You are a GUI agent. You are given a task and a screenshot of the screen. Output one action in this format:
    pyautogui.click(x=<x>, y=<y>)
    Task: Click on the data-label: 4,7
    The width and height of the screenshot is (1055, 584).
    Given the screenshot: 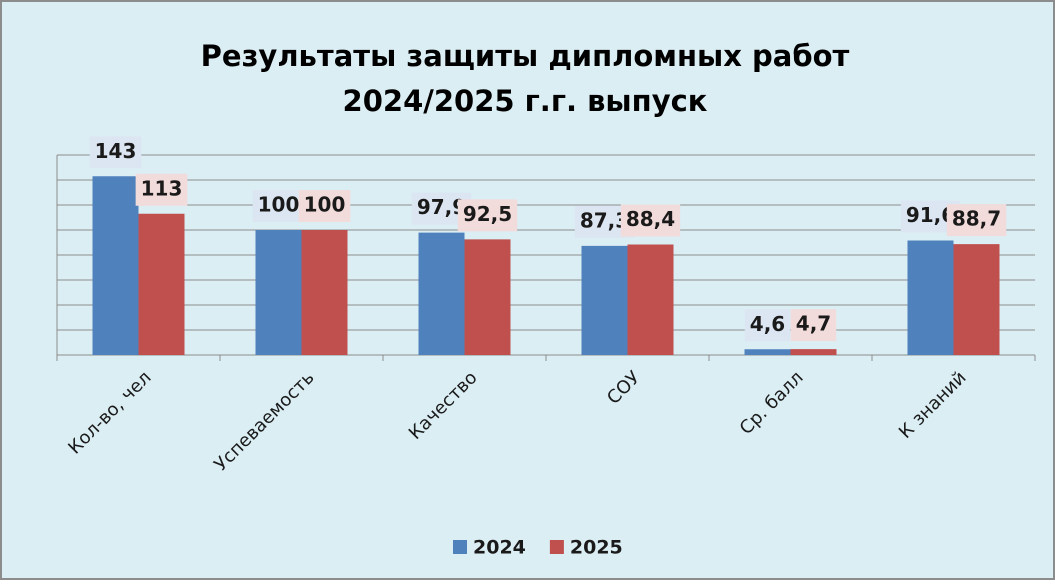 What is the action you would take?
    pyautogui.click(x=813, y=324)
    